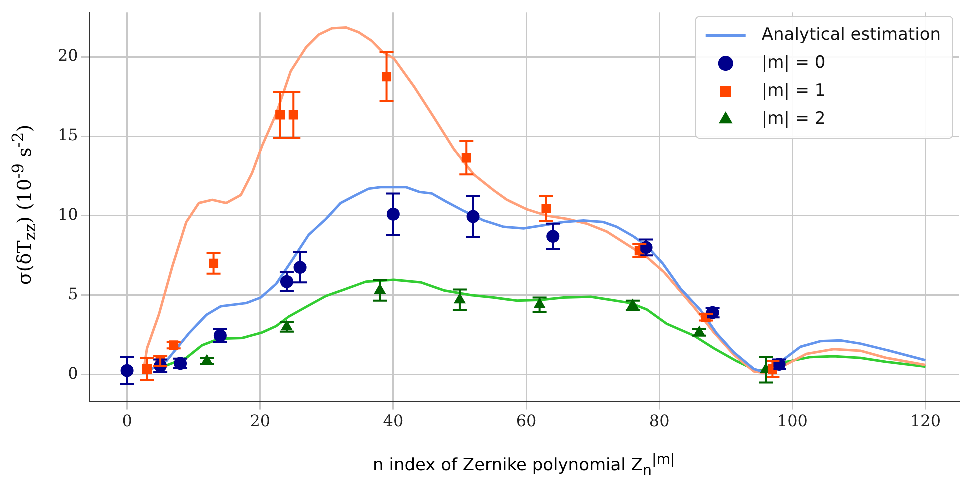  What do you see at coordinates (68, 214) in the screenshot?
I see `y-tick-label: 10` at bounding box center [68, 214].